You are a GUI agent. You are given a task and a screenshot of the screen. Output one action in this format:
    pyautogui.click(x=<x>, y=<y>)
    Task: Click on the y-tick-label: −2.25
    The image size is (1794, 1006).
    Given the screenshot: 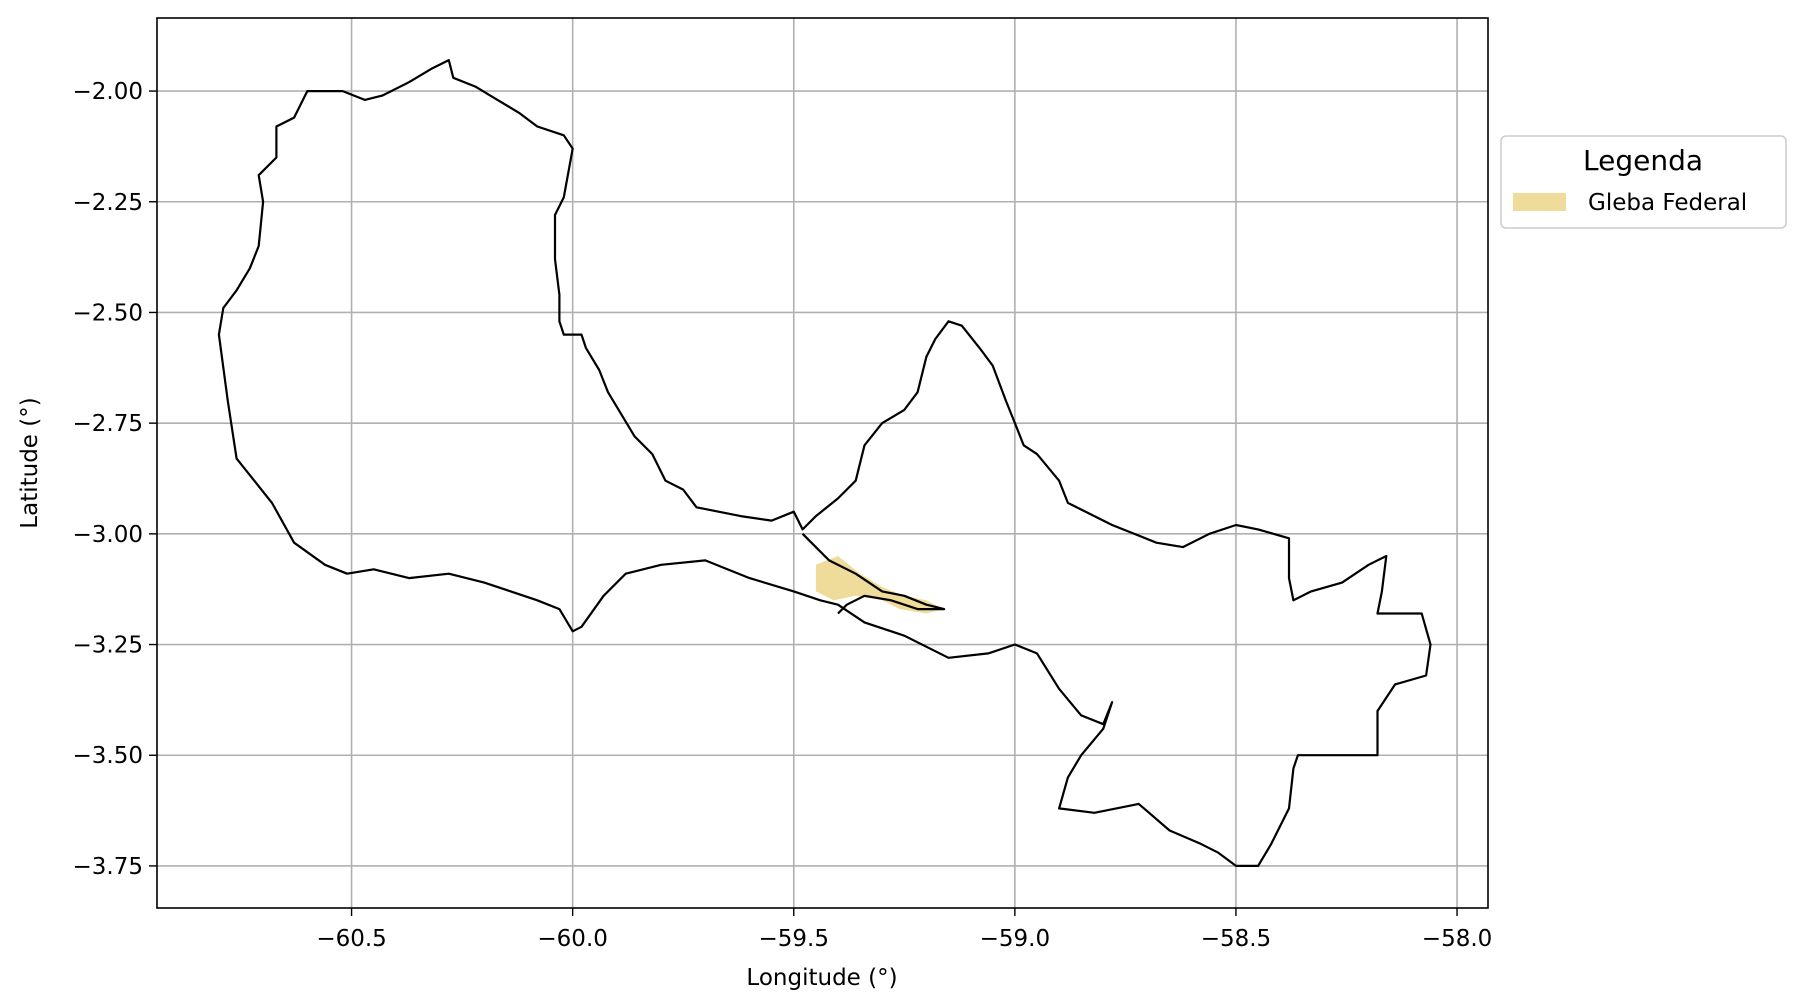 What is the action you would take?
    pyautogui.click(x=108, y=203)
    